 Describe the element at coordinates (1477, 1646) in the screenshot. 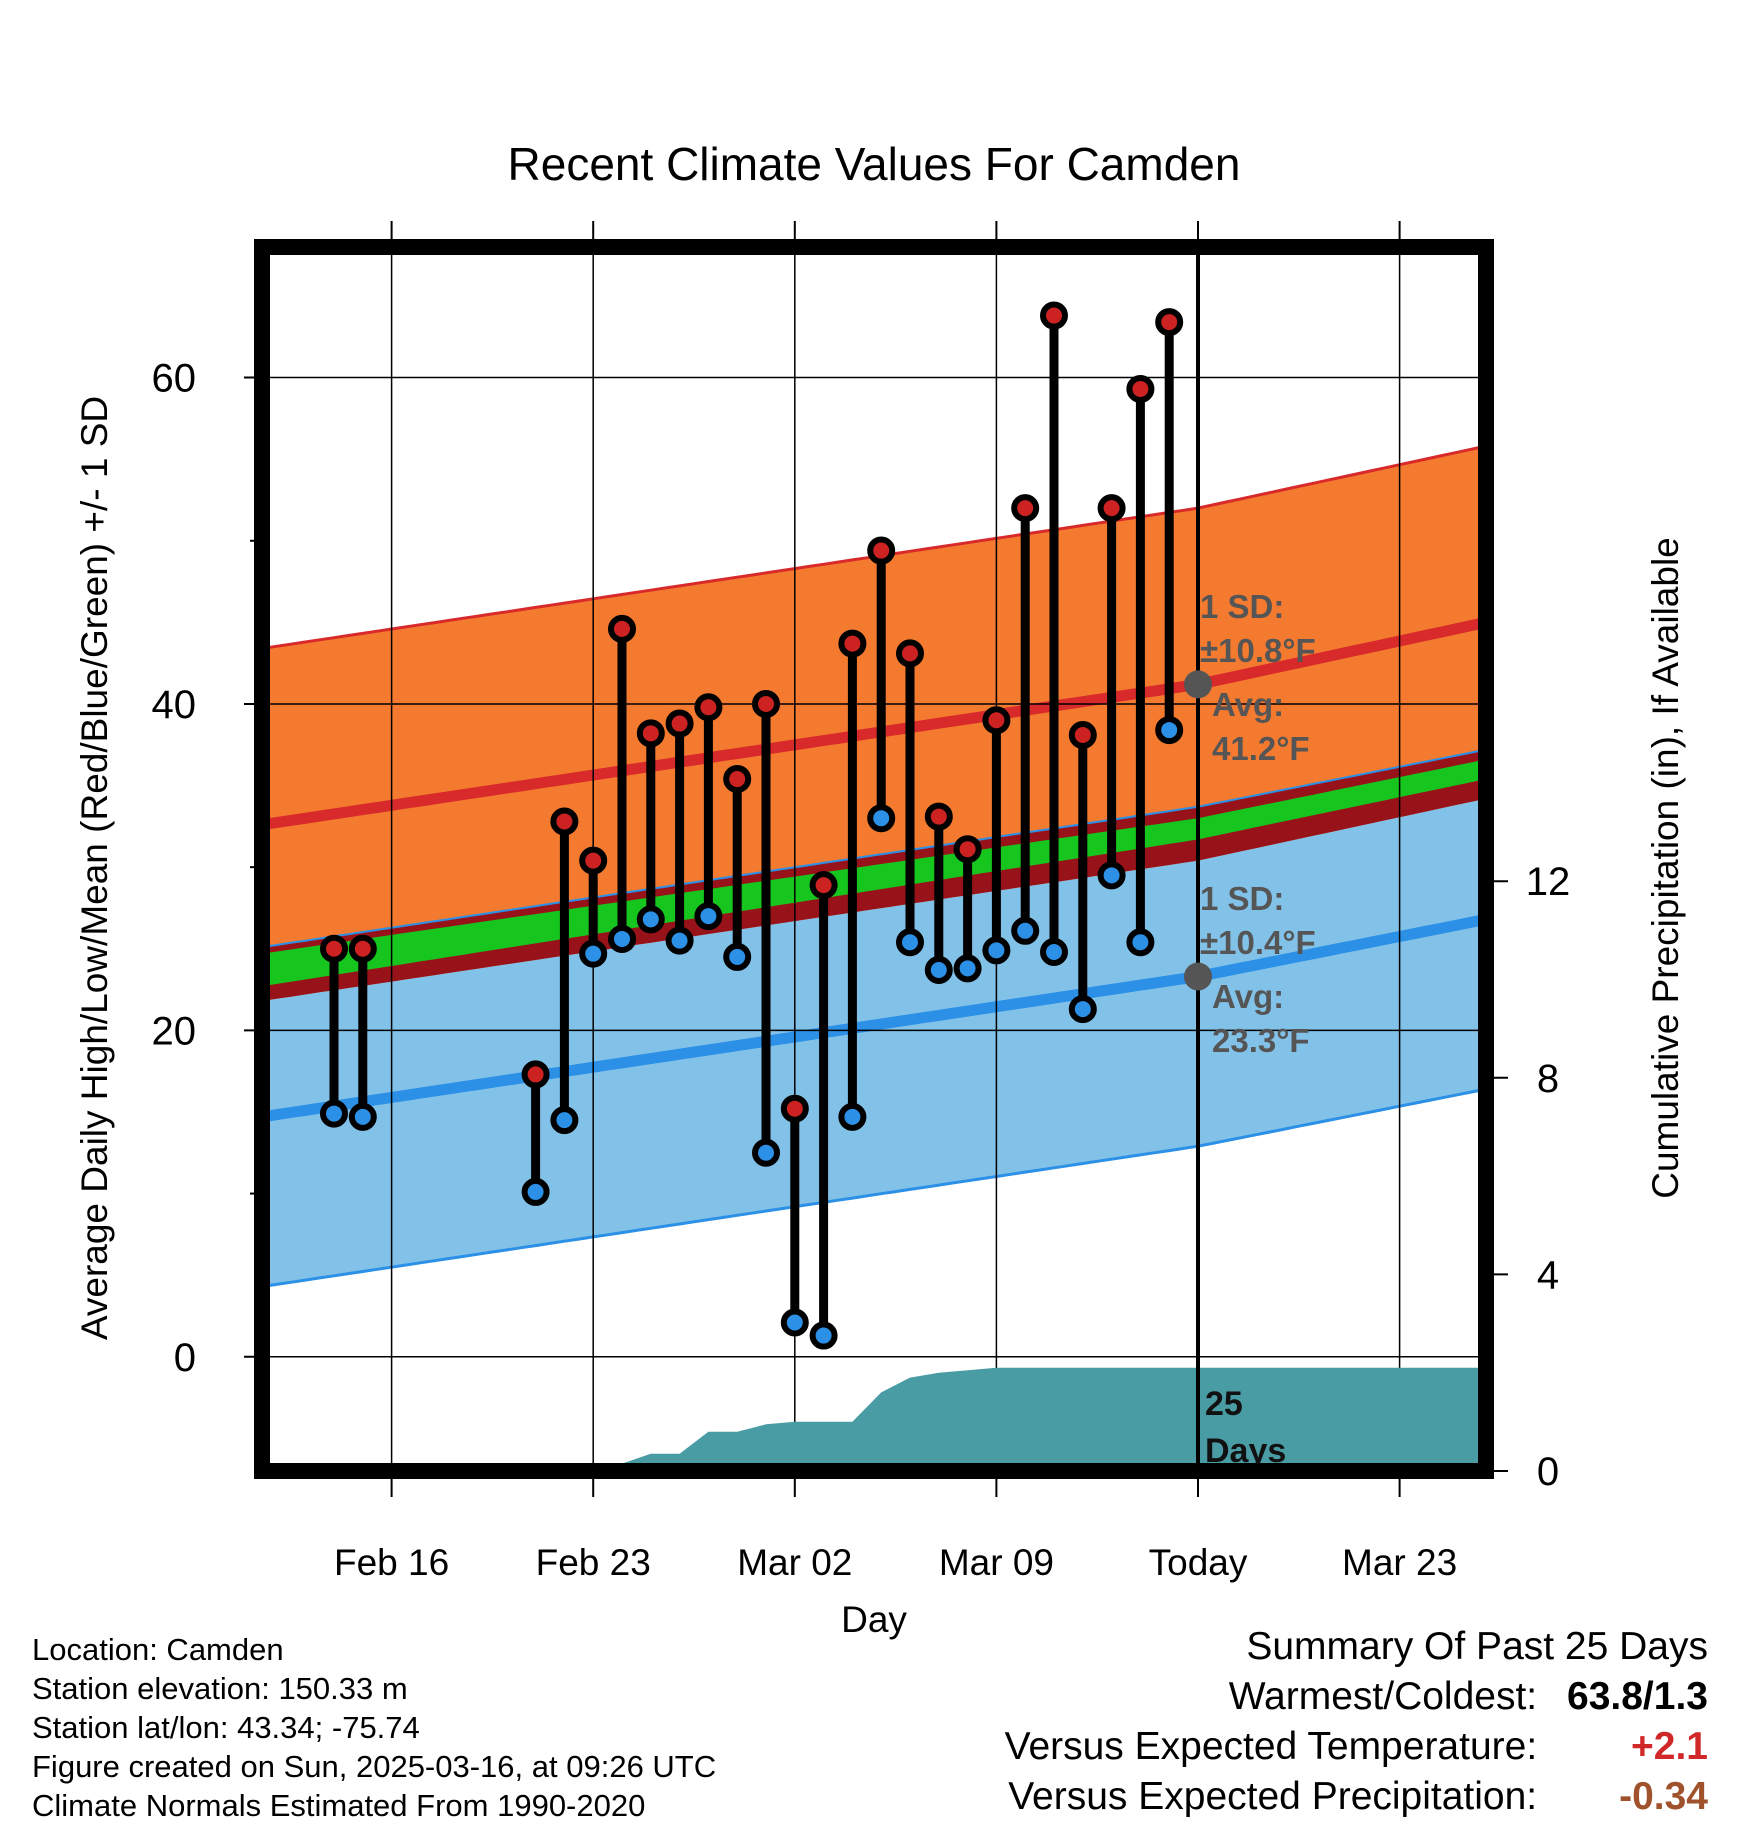

I see `summary-title: Summary Of Past 25 Days` at that location.